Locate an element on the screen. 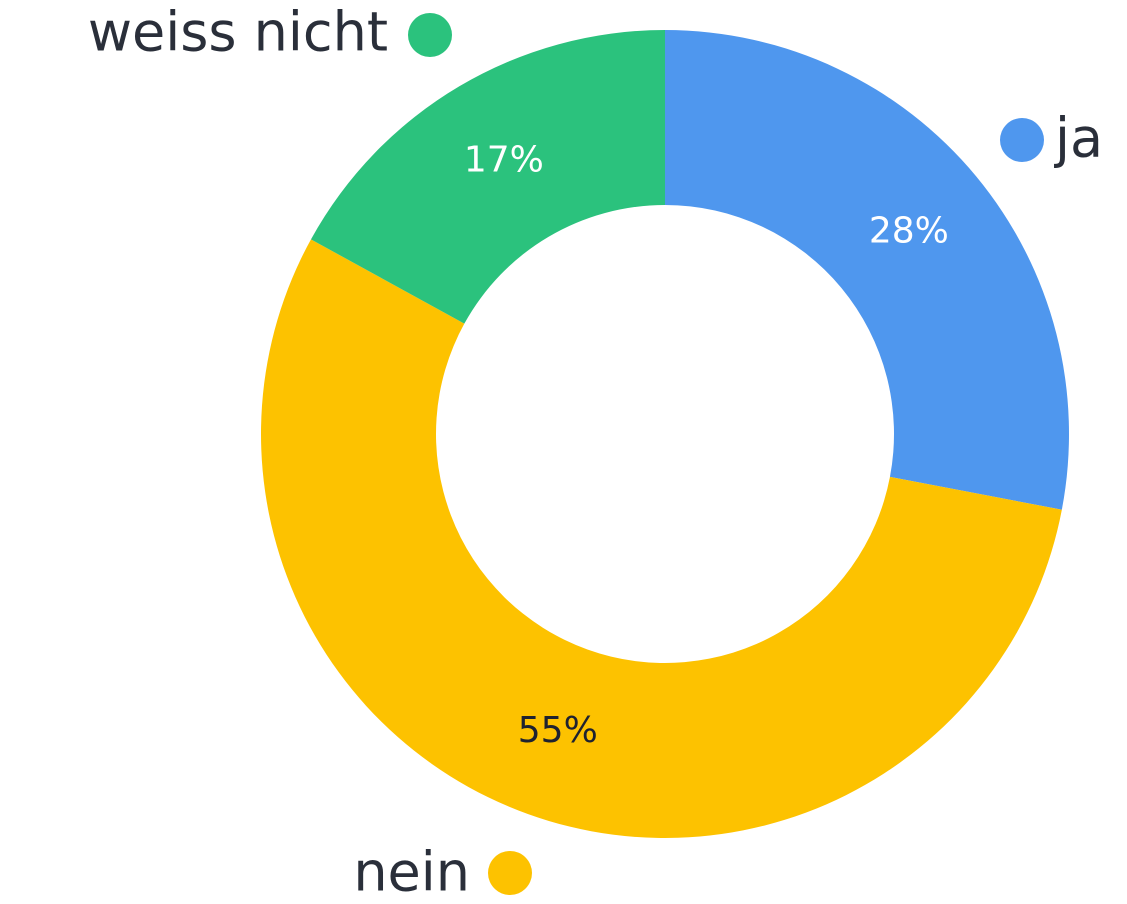 This screenshot has width=1127, height=904. value-label: 55% is located at coordinates (558, 730).